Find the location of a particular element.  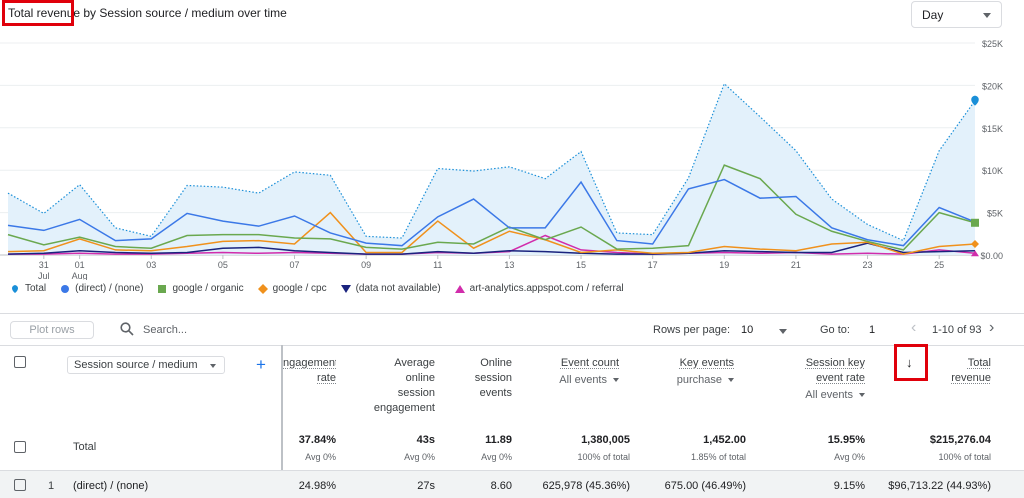

header-total-revenue: Total revenue is located at coordinates (958, 371).